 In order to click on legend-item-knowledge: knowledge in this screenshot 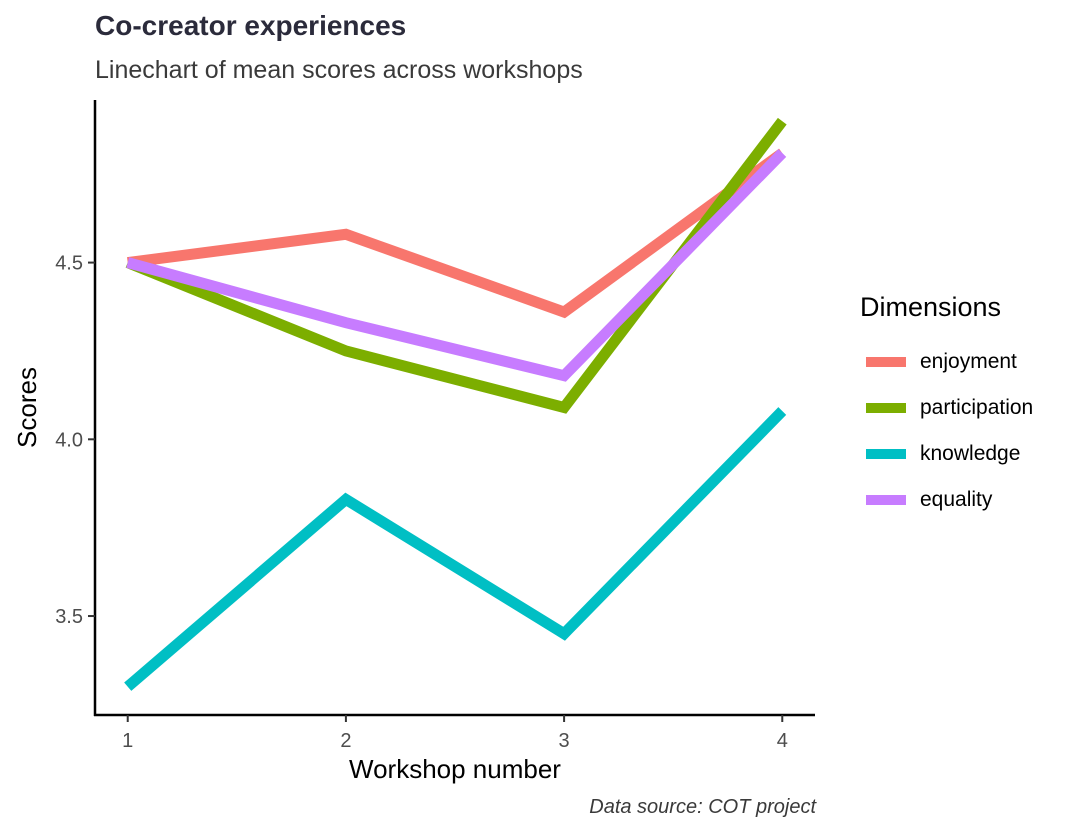, I will do `click(946, 454)`.